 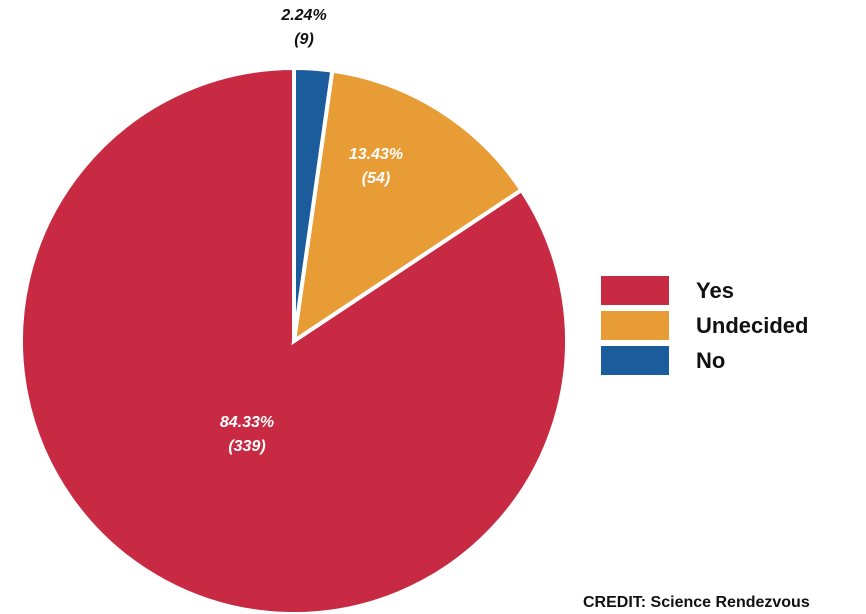 I want to click on slice-count-label-yes: (339), so click(x=246, y=446).